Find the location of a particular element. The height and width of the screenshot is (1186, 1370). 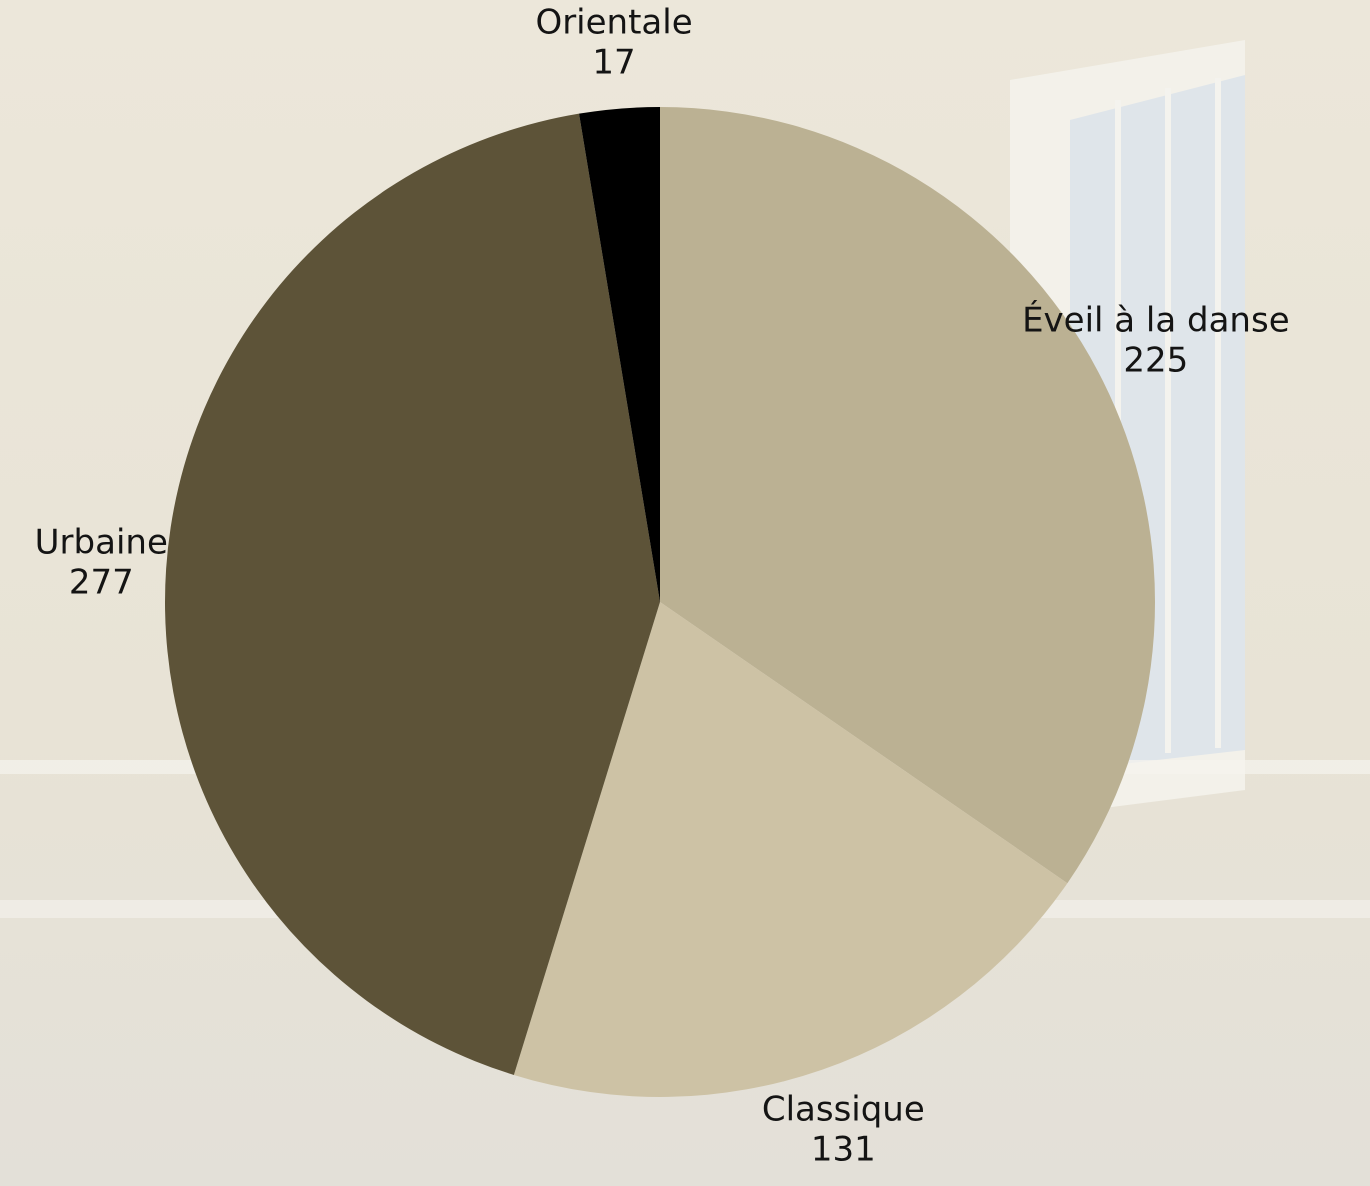

slice-value: 277 is located at coordinates (101, 583).